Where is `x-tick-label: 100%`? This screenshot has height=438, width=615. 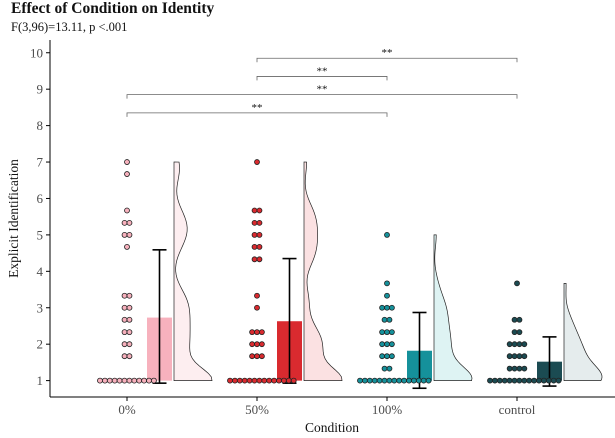 x-tick-label: 100% is located at coordinates (387, 409).